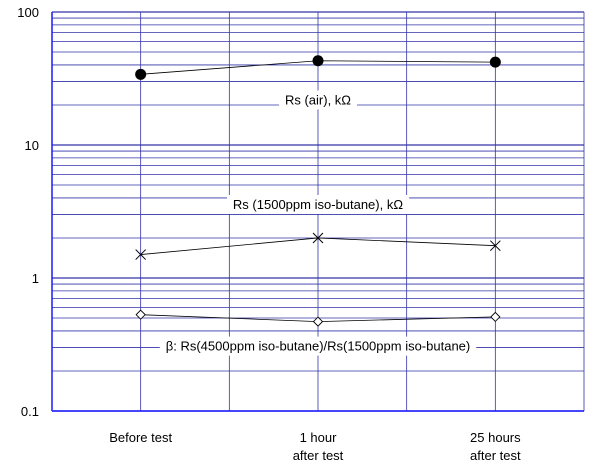 The image size is (601, 468). I want to click on y-tick-label: 10, so click(32, 145).